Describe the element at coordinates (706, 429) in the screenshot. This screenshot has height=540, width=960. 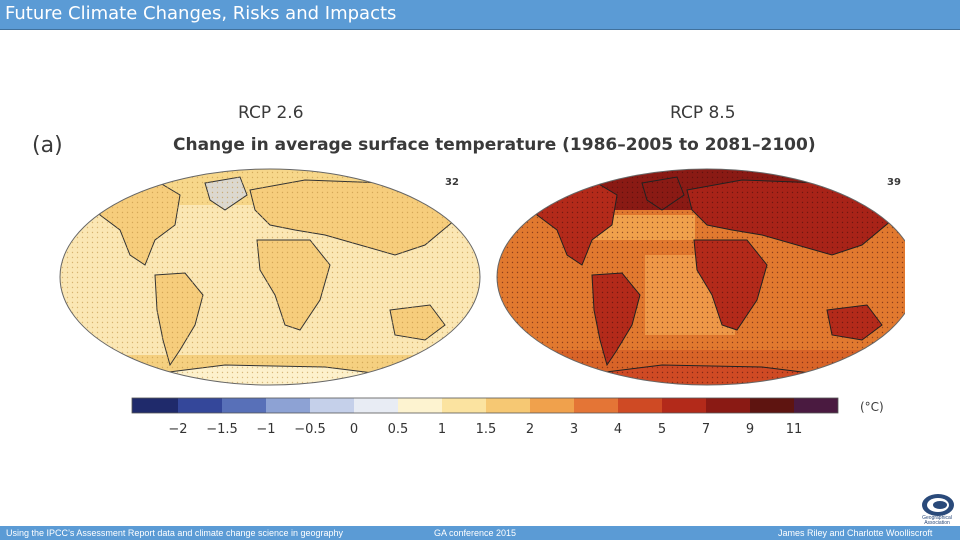
I see `colorbar-tick-label: 7` at that location.